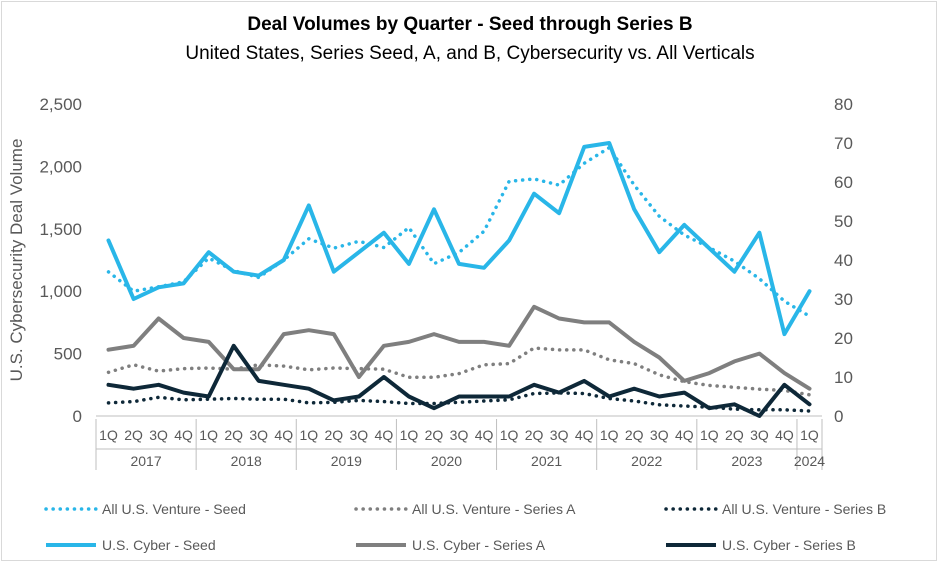 This screenshot has width=940, height=564. I want to click on y-tick-label: 0, so click(77, 416).